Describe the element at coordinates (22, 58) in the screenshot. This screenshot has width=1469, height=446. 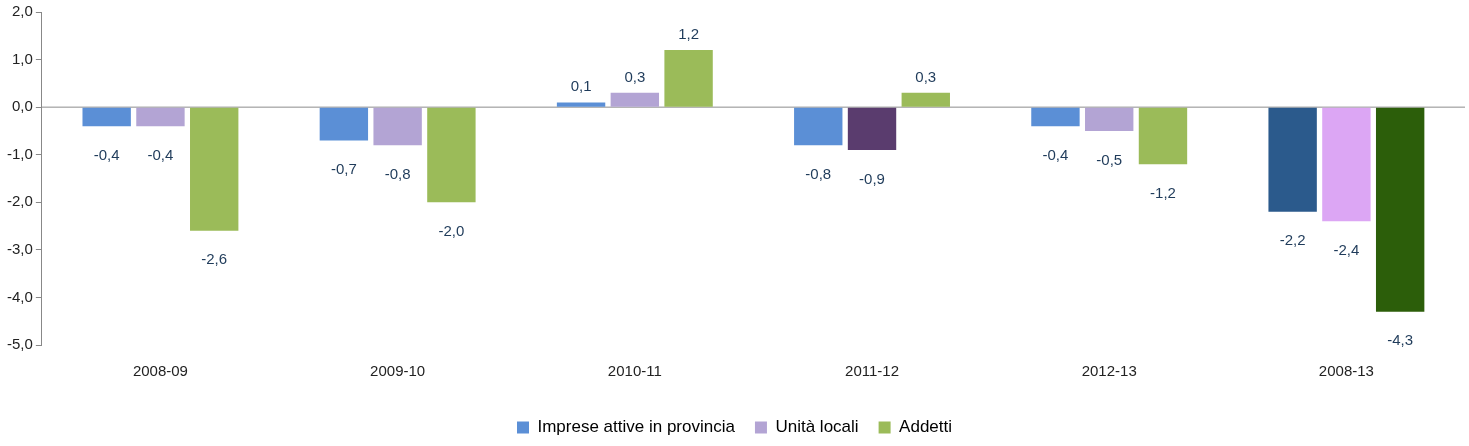
I see `y-tick-label: 1,0` at that location.